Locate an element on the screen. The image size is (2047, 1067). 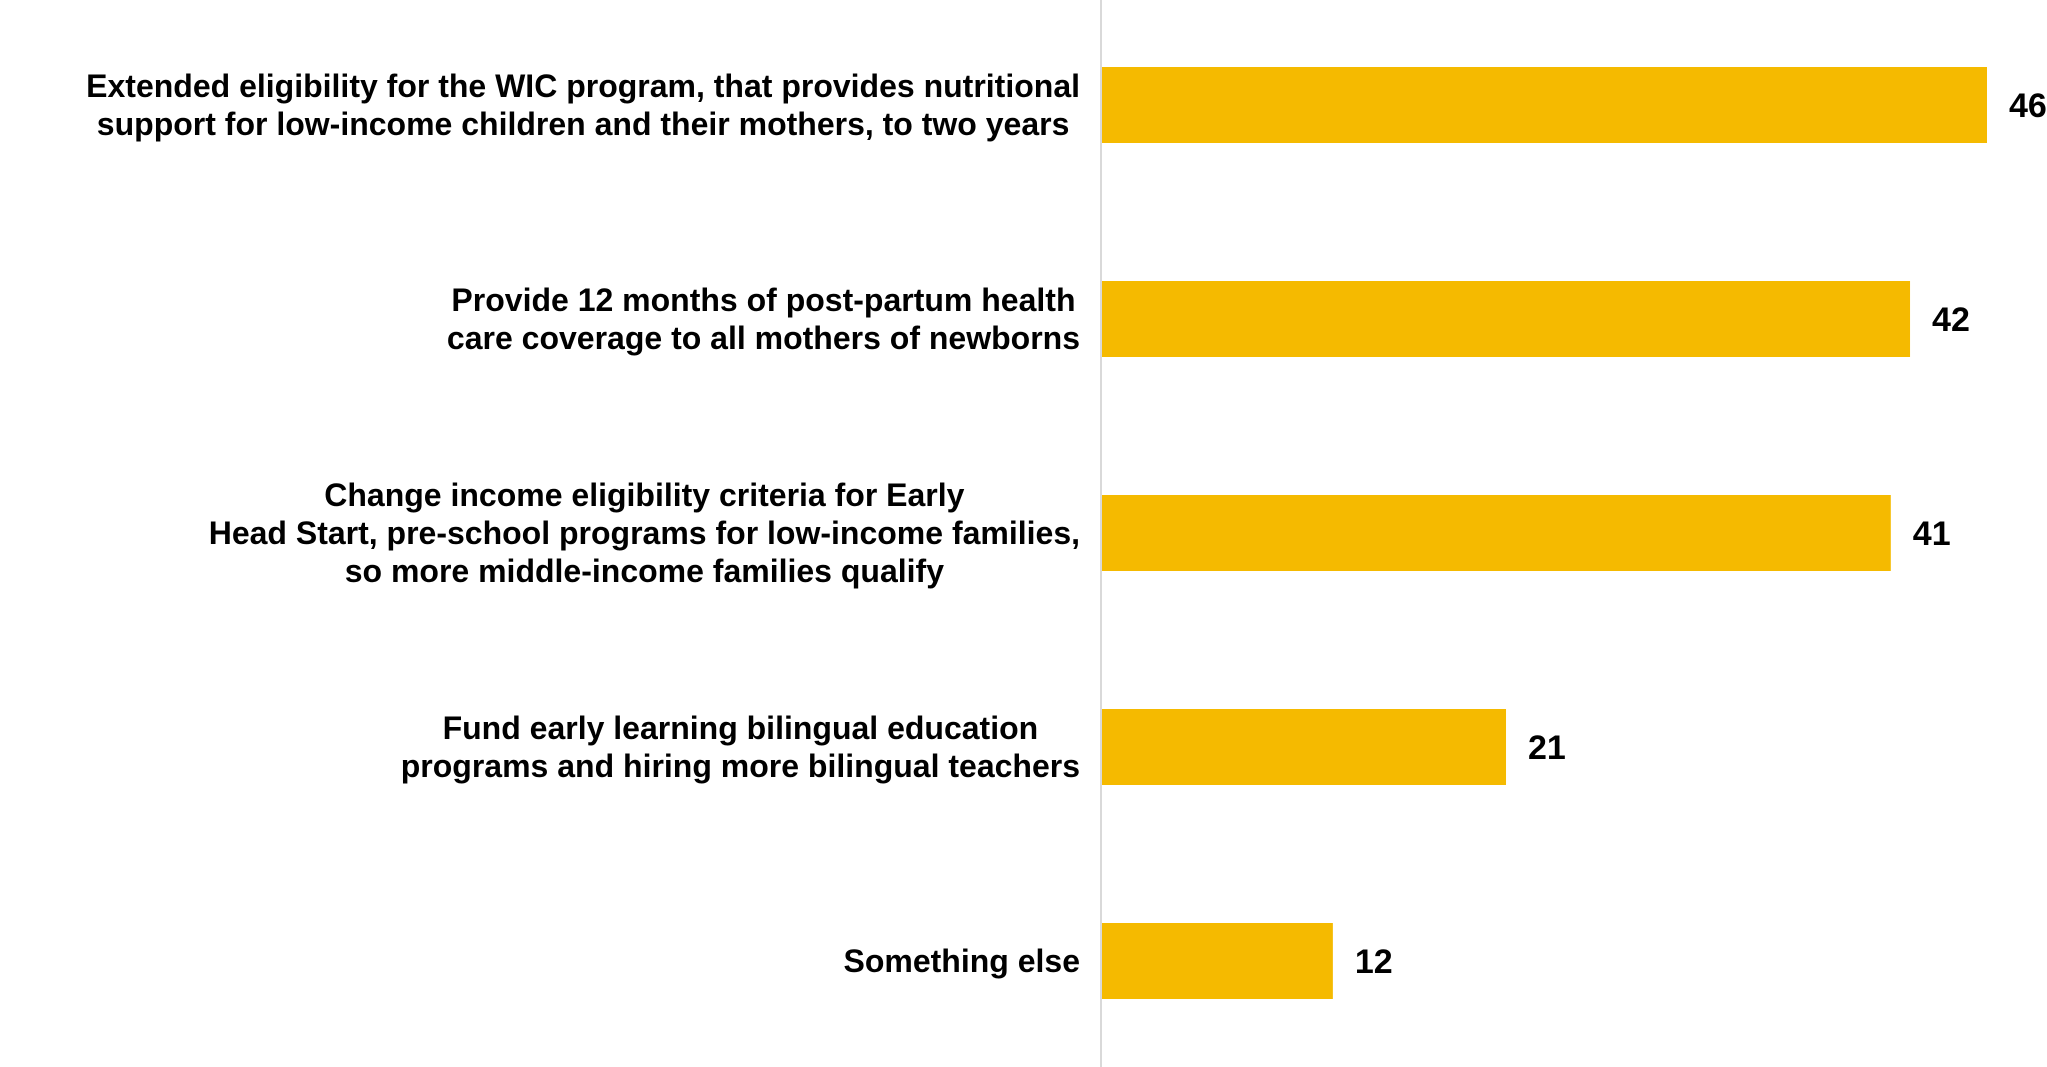
category-label-5-line-1: Something else is located at coordinates (962, 961).